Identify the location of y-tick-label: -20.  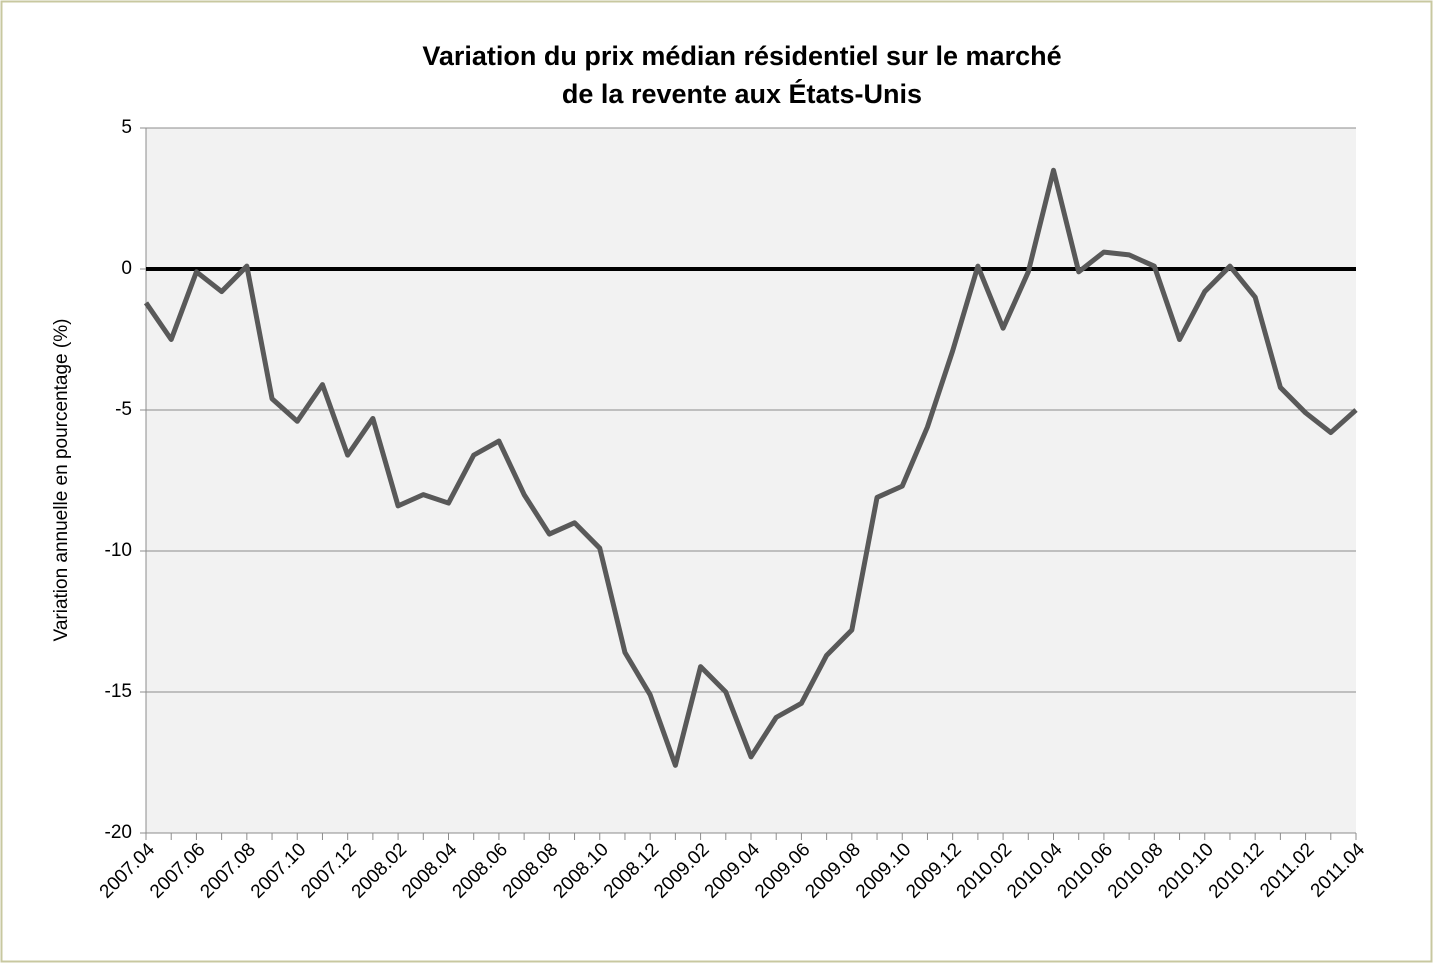
(118, 832).